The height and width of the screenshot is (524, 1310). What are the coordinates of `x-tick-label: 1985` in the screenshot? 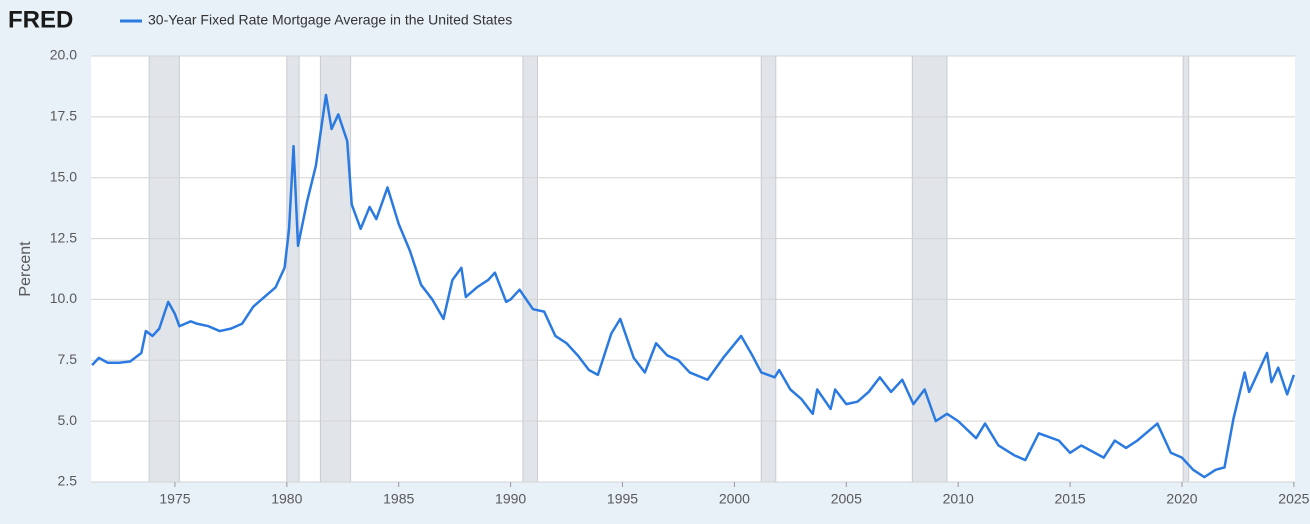 It's located at (398, 499).